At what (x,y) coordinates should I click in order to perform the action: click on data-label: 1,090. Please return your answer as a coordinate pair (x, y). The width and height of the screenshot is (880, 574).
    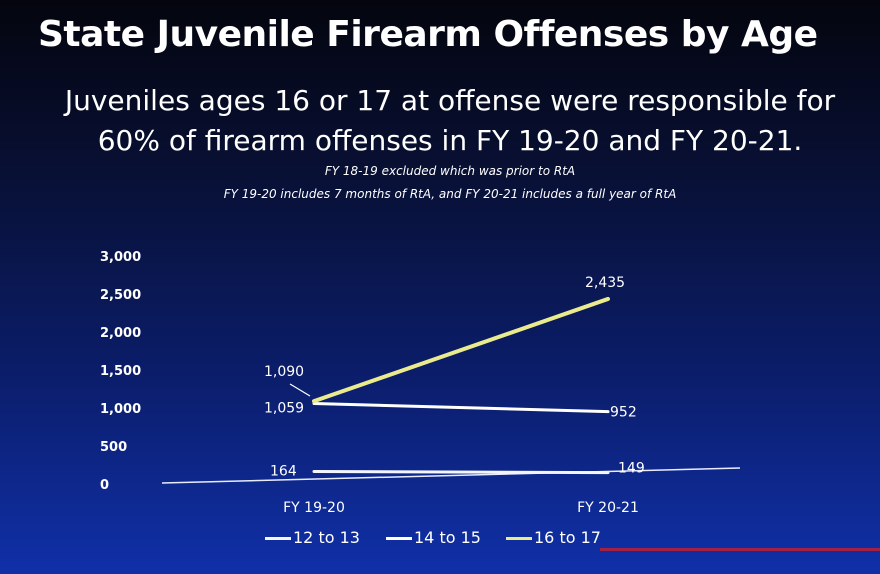
    Looking at the image, I should click on (284, 372).